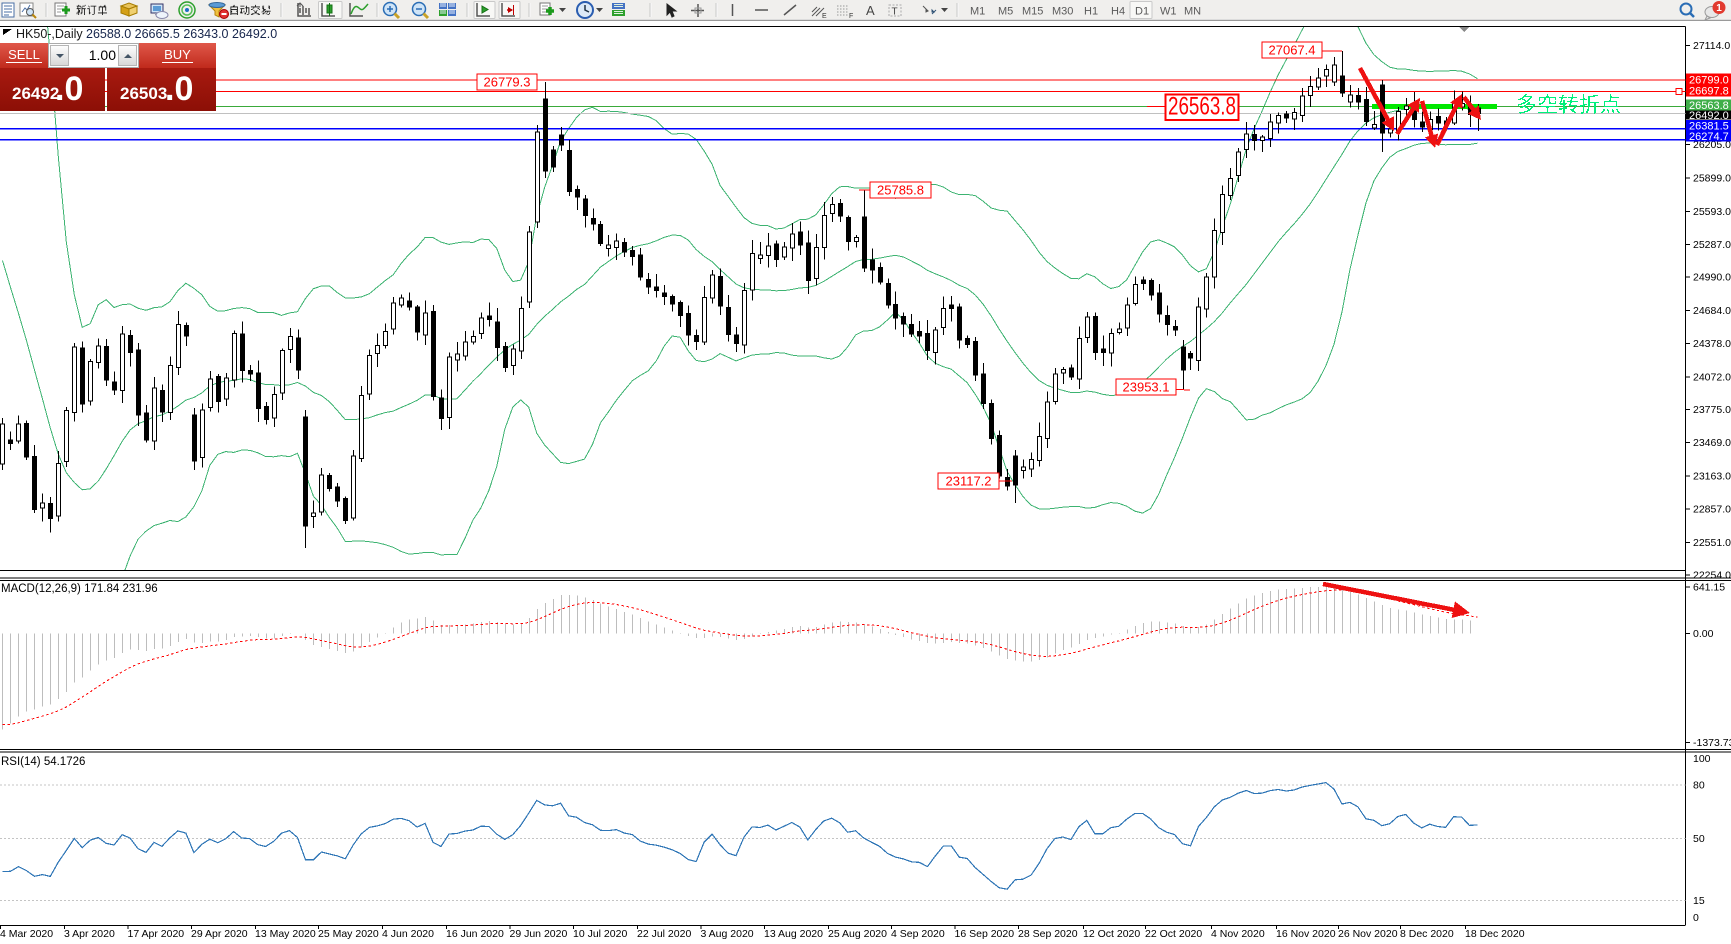 The width and height of the screenshot is (1731, 944). I want to click on svg-text: 26799.0, so click(1709, 81).